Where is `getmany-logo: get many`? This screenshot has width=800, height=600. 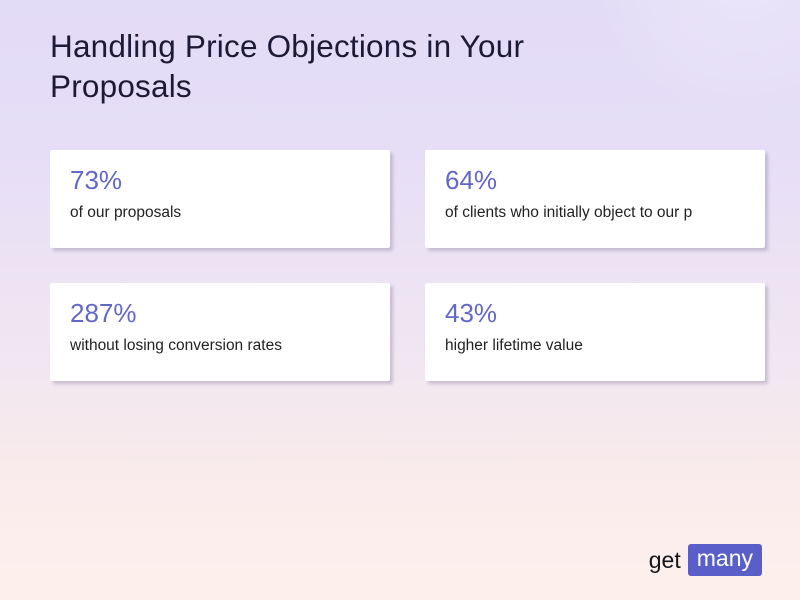
getmany-logo: get many is located at coordinates (705, 560).